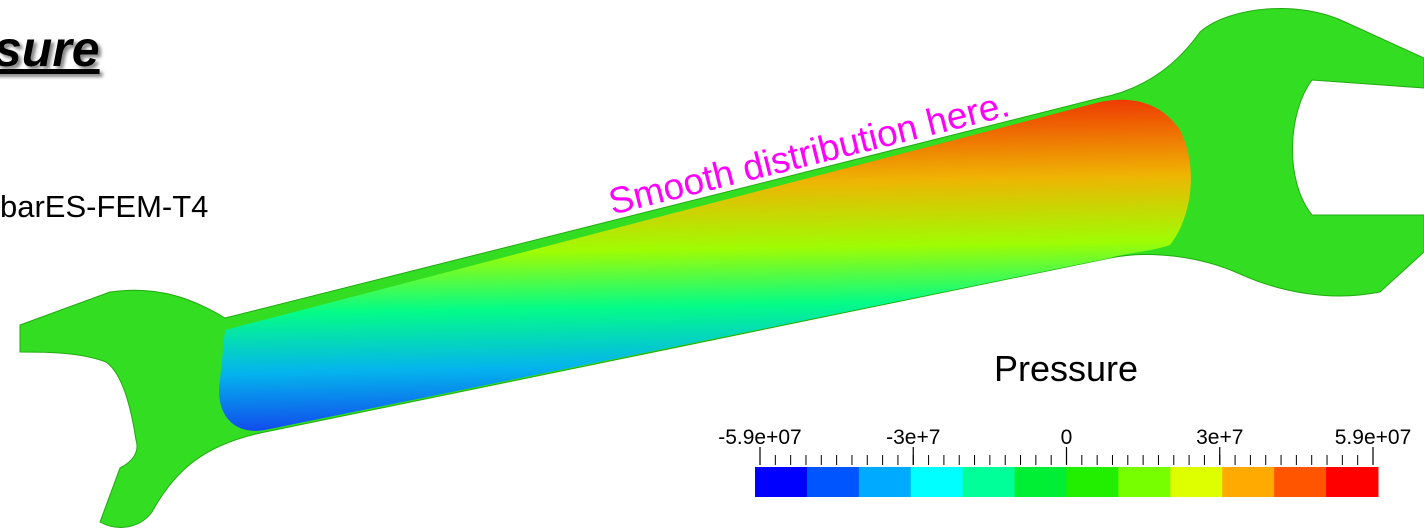  I want to click on method-label: barES-FEM-T4, so click(104, 206).